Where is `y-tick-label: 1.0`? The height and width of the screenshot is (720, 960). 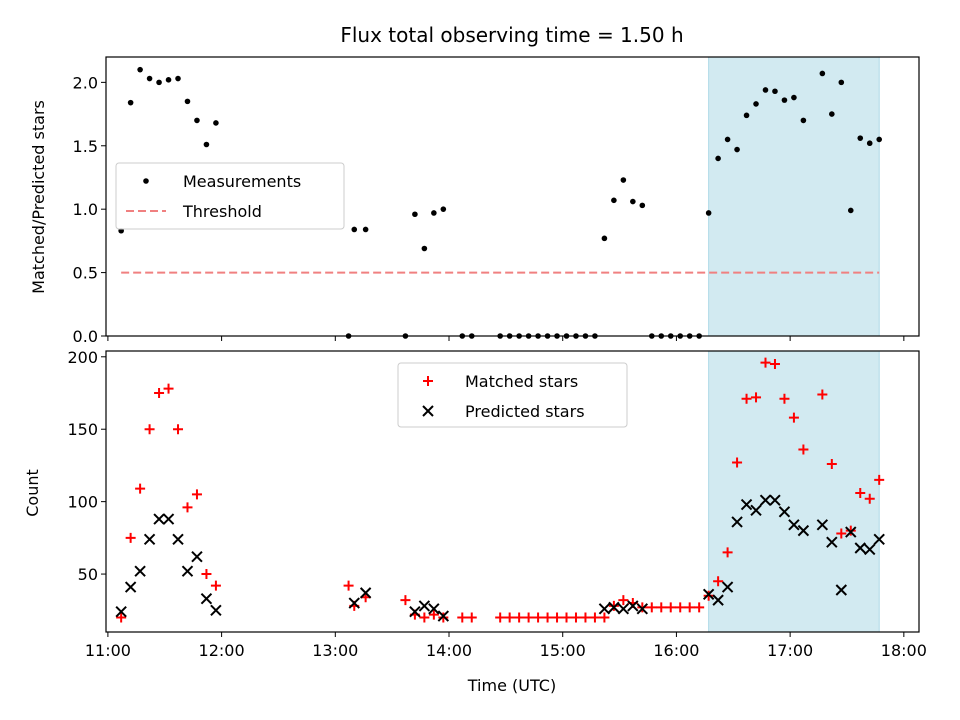 y-tick-label: 1.0 is located at coordinates (85, 209).